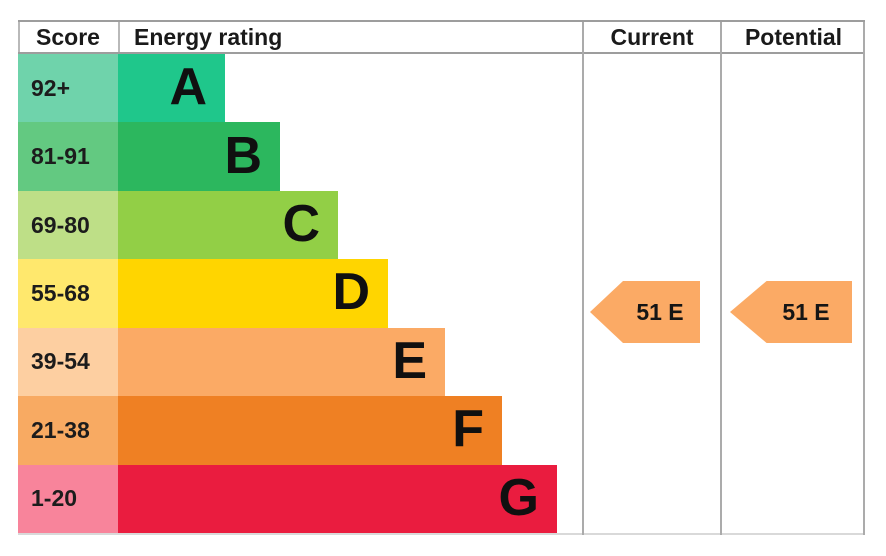 The width and height of the screenshot is (886, 556). I want to click on score-range-a: 92+, so click(68, 88).